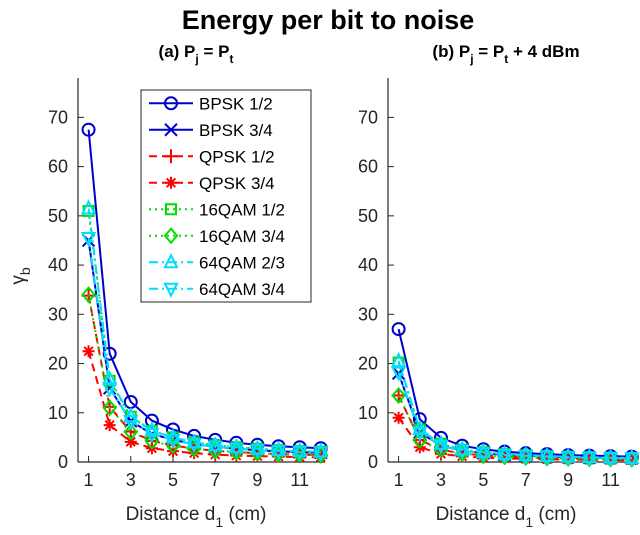 This screenshot has width=640, height=535. I want to click on panel-a-xtick-label: 9, so click(257, 480).